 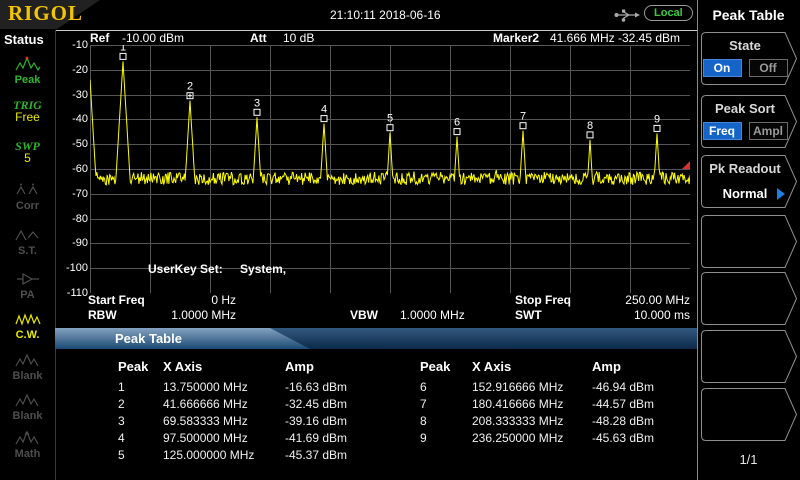 I want to click on y-axis-tick-label: -10, so click(x=80, y=45).